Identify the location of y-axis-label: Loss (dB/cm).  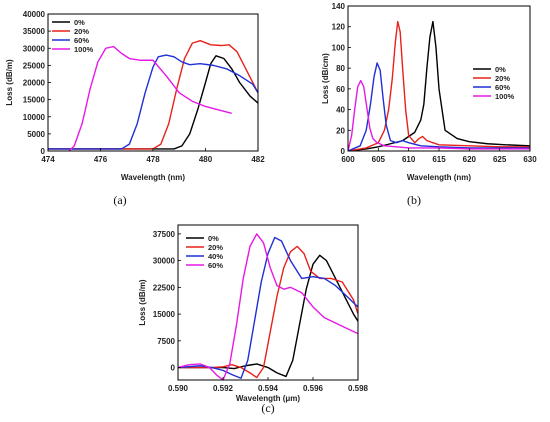
(325, 78).